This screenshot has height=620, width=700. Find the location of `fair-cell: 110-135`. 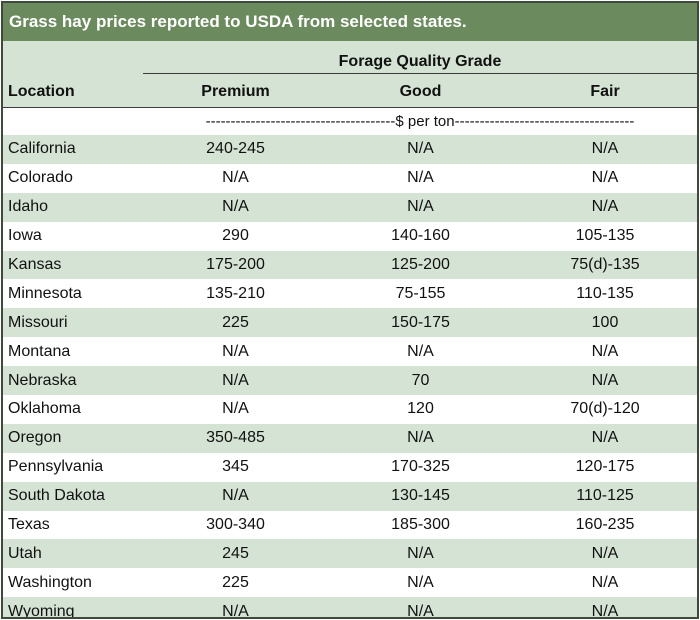

fair-cell: 110-135 is located at coordinates (605, 294).